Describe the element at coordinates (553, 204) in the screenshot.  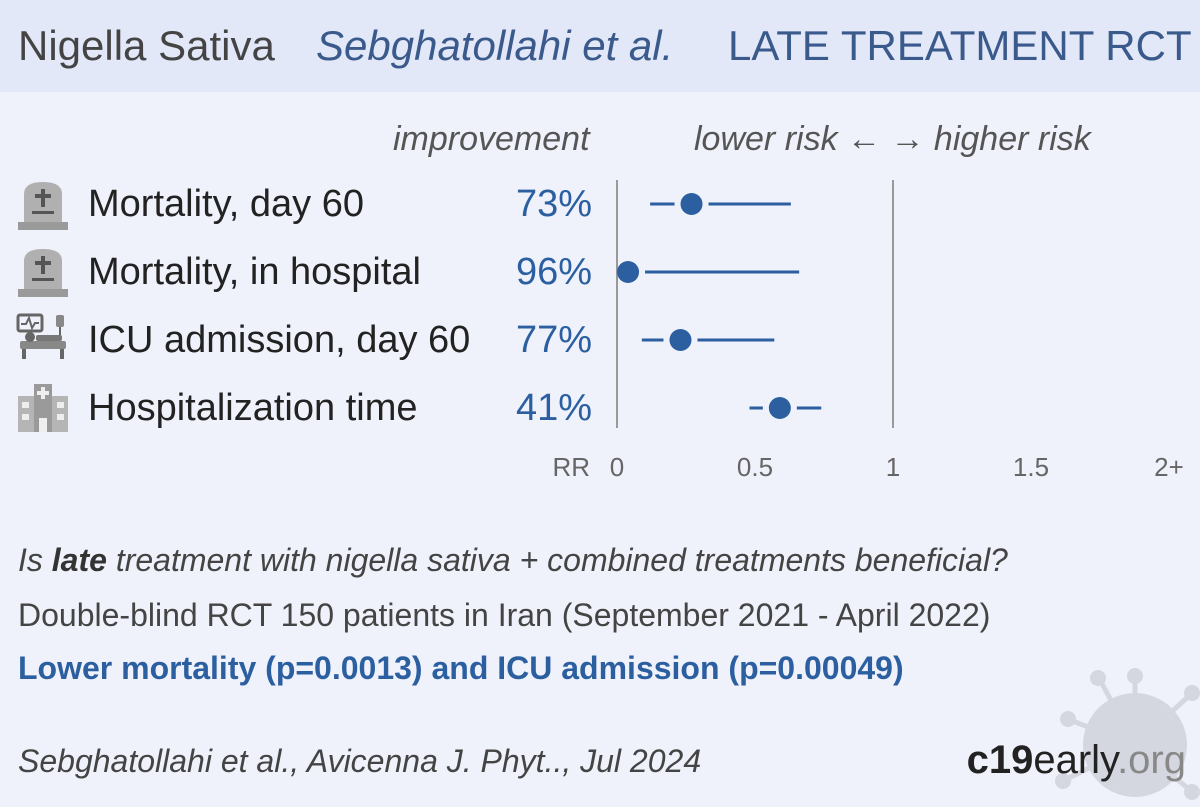
I see `improvement-value: 73%` at that location.